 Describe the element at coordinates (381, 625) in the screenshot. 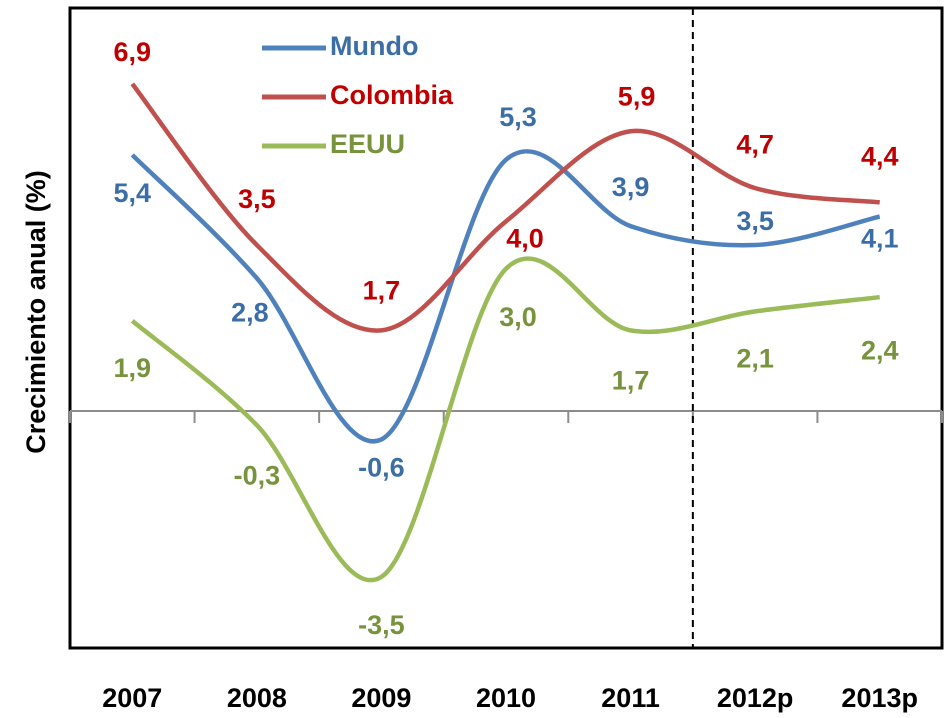

I see `data-label: -3,5` at that location.